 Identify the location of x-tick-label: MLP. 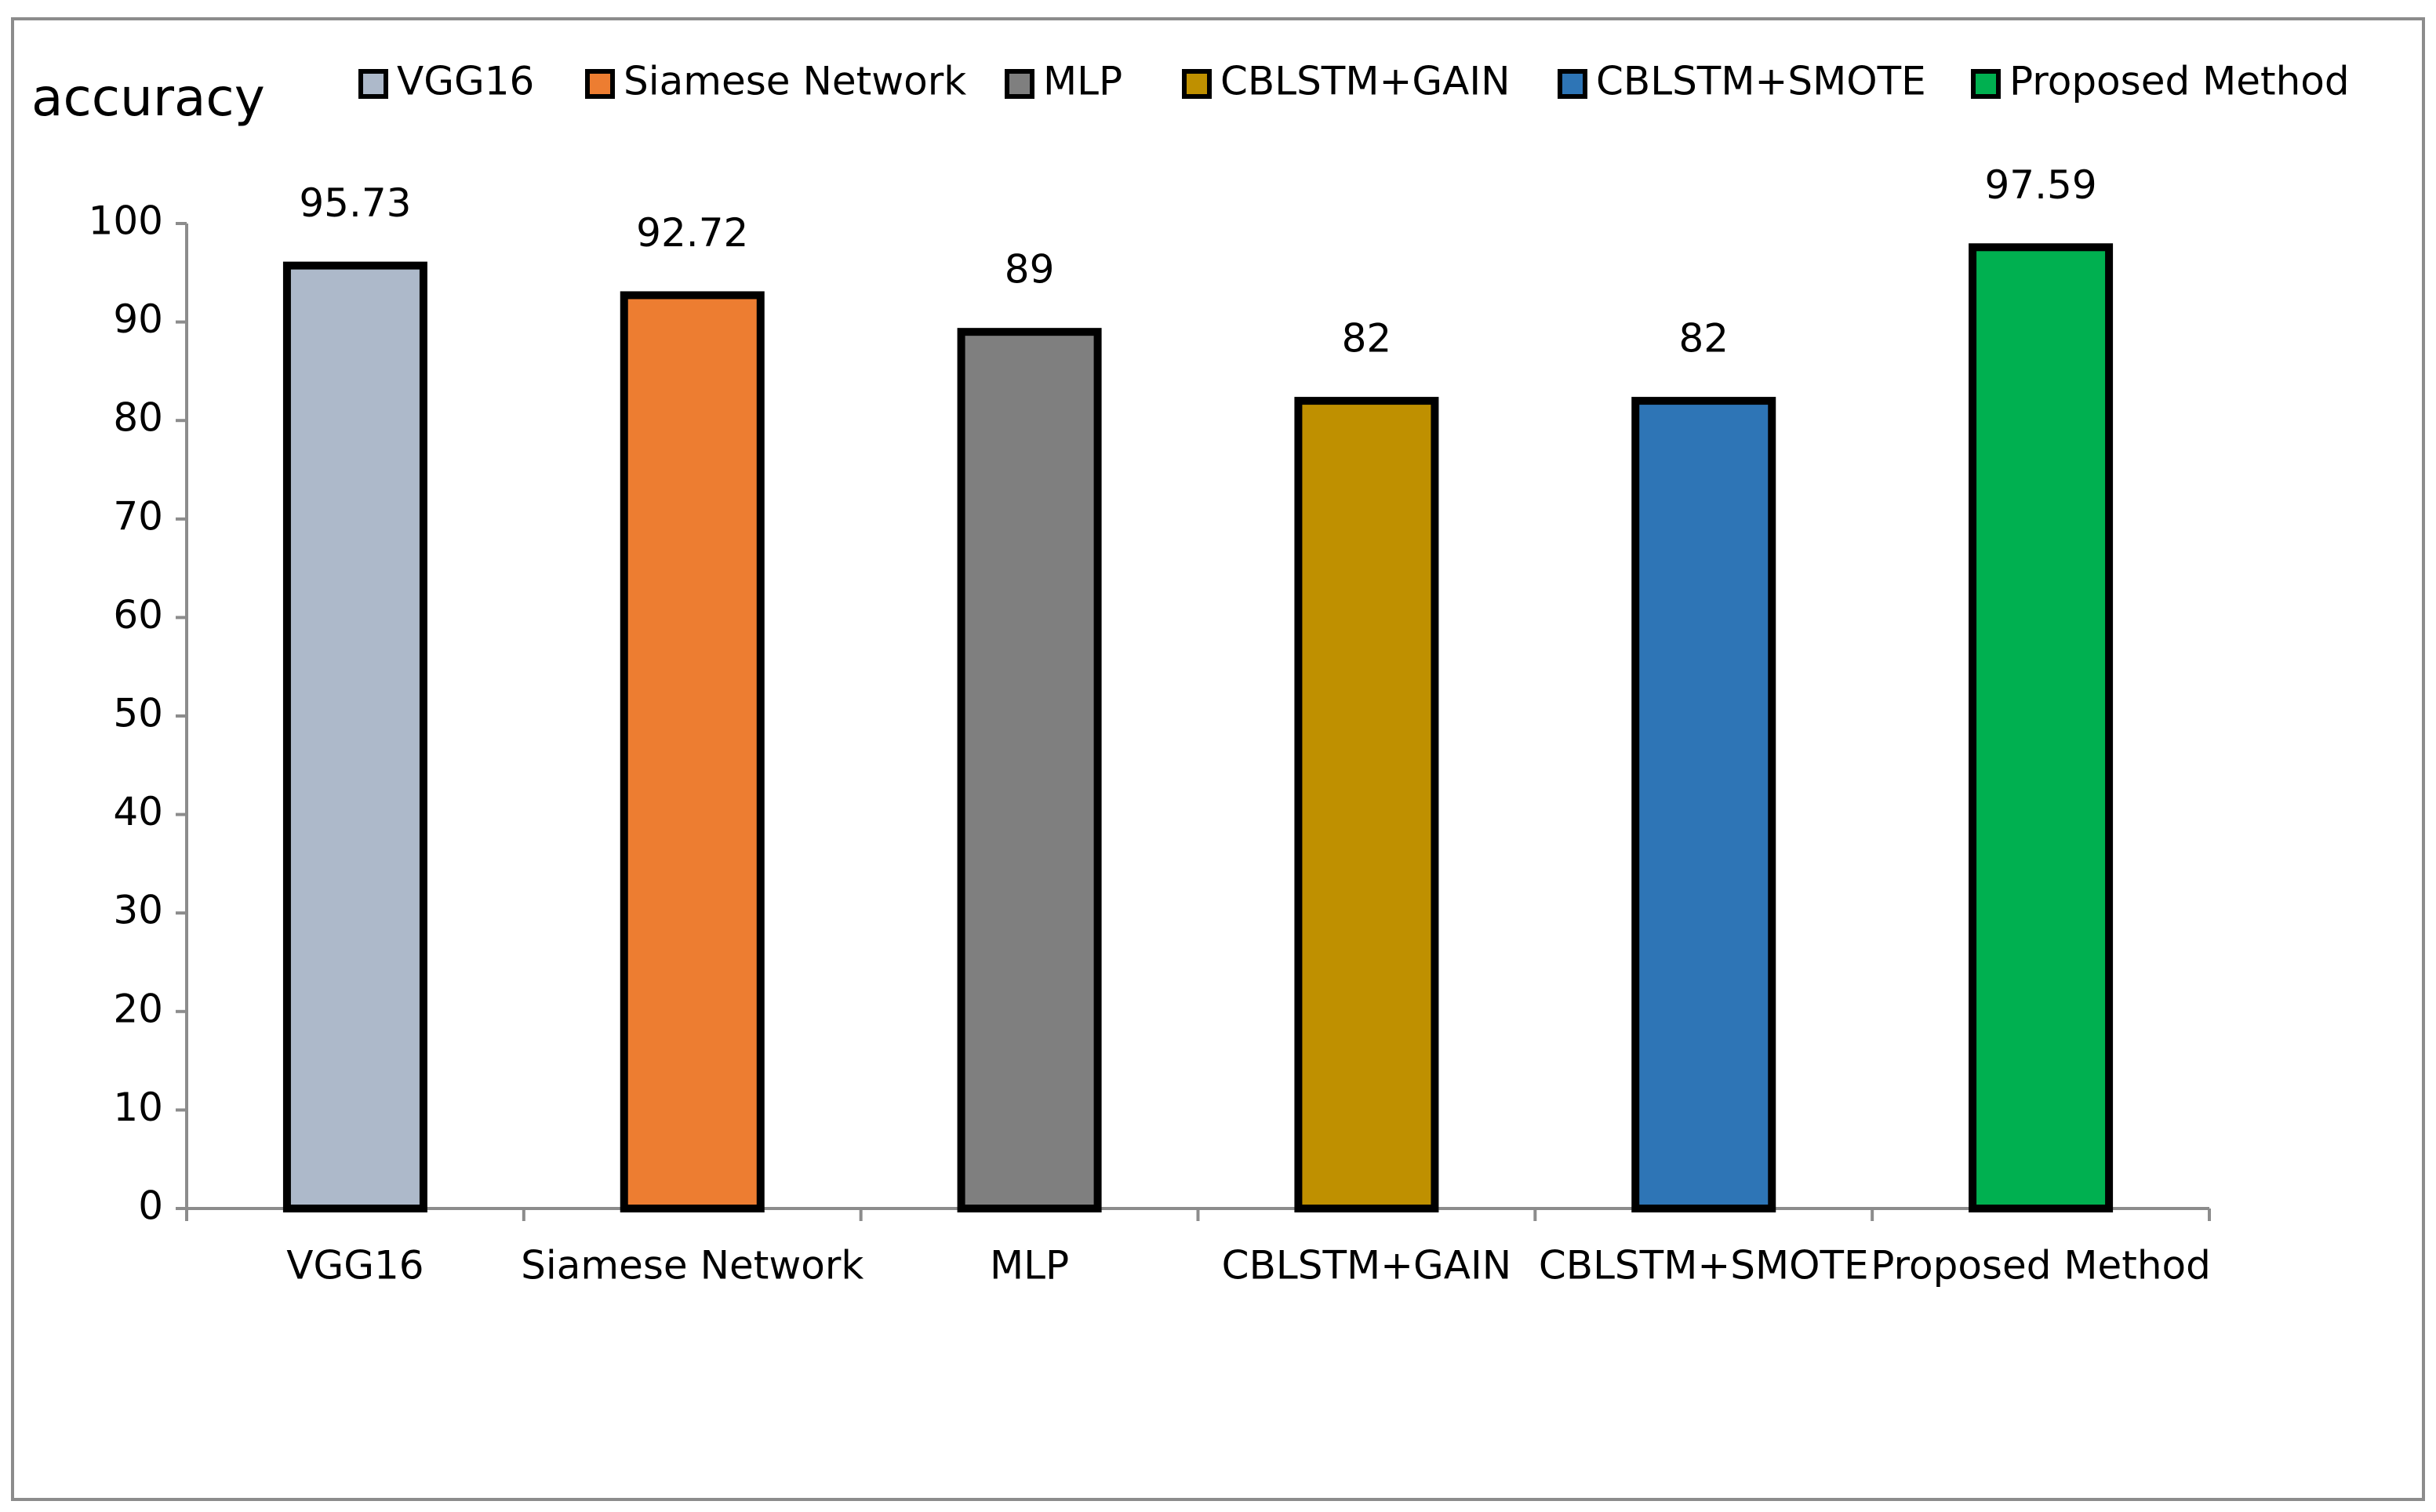
(1029, 1265).